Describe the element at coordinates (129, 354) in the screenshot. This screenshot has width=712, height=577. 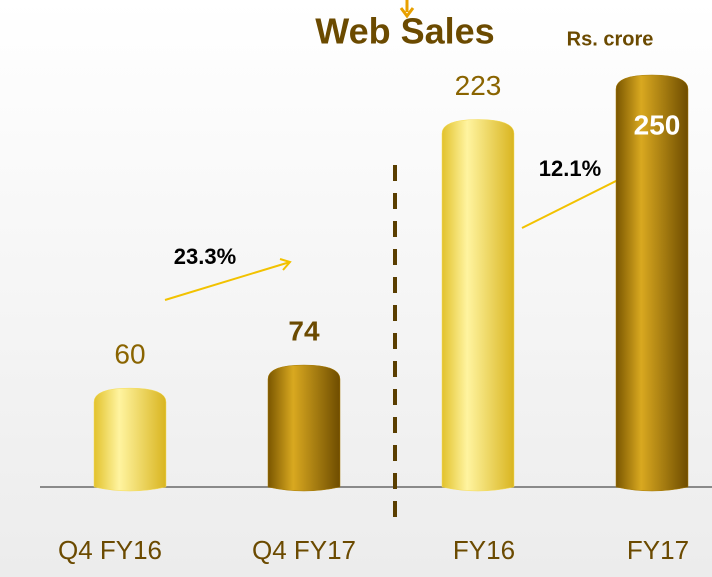
I see `value-label: 60` at that location.